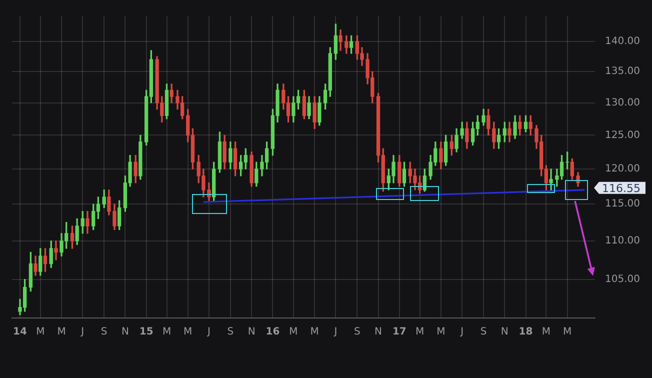 The width and height of the screenshot is (652, 378). Describe the element at coordinates (622, 42) in the screenshot. I see `y-tick-label: 140.00` at that location.